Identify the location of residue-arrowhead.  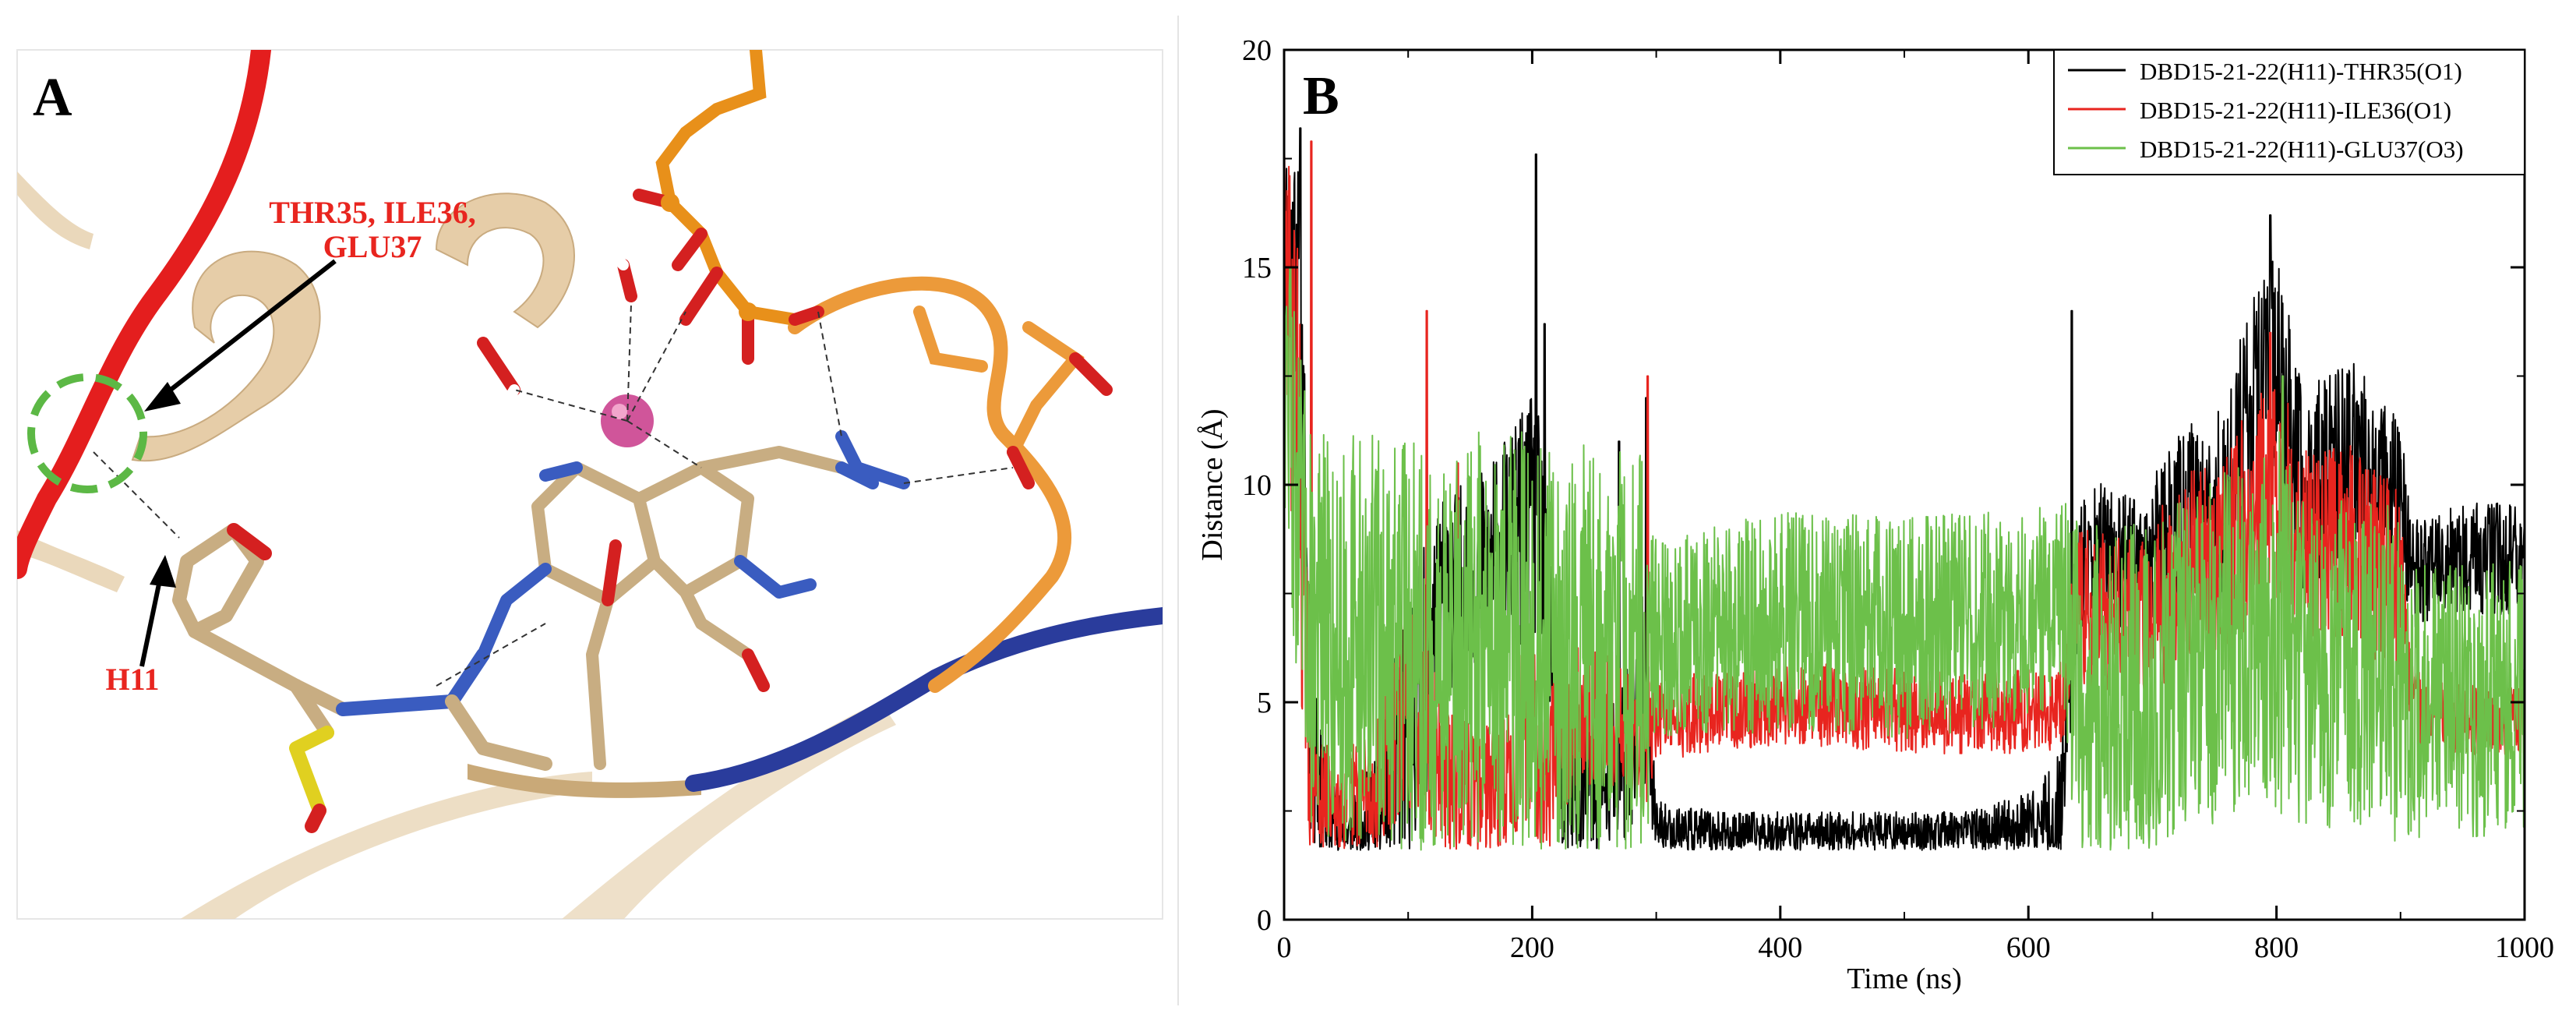
(162, 397).